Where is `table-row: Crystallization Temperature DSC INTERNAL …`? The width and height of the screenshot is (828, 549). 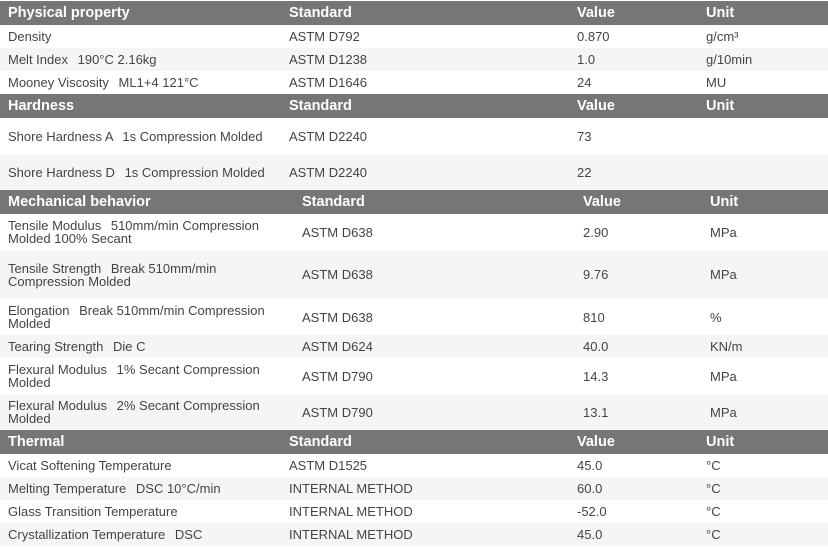
table-row: Crystallization Temperature DSC INTERNAL … is located at coordinates (414, 534).